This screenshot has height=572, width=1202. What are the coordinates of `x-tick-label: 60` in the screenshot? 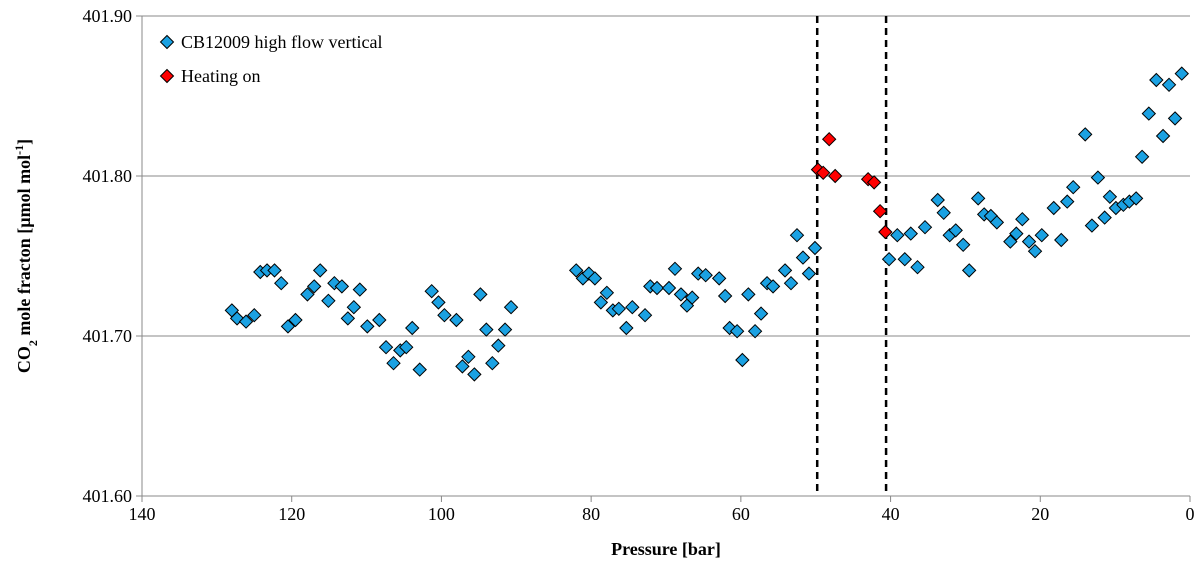 It's located at (741, 514).